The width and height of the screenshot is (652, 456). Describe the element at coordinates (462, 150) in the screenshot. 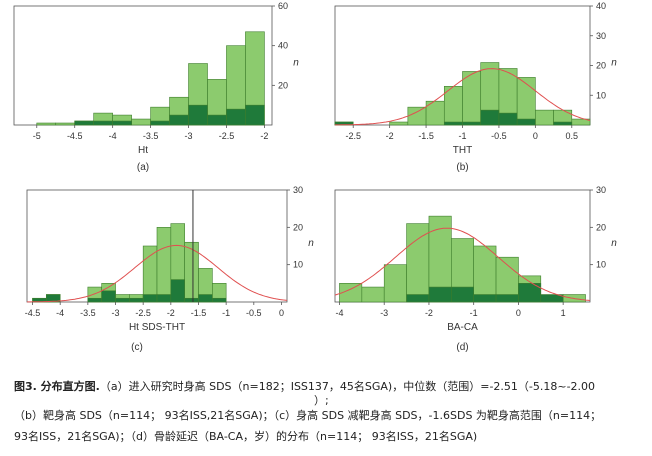

I see `panel-b-xlabel: THT` at that location.